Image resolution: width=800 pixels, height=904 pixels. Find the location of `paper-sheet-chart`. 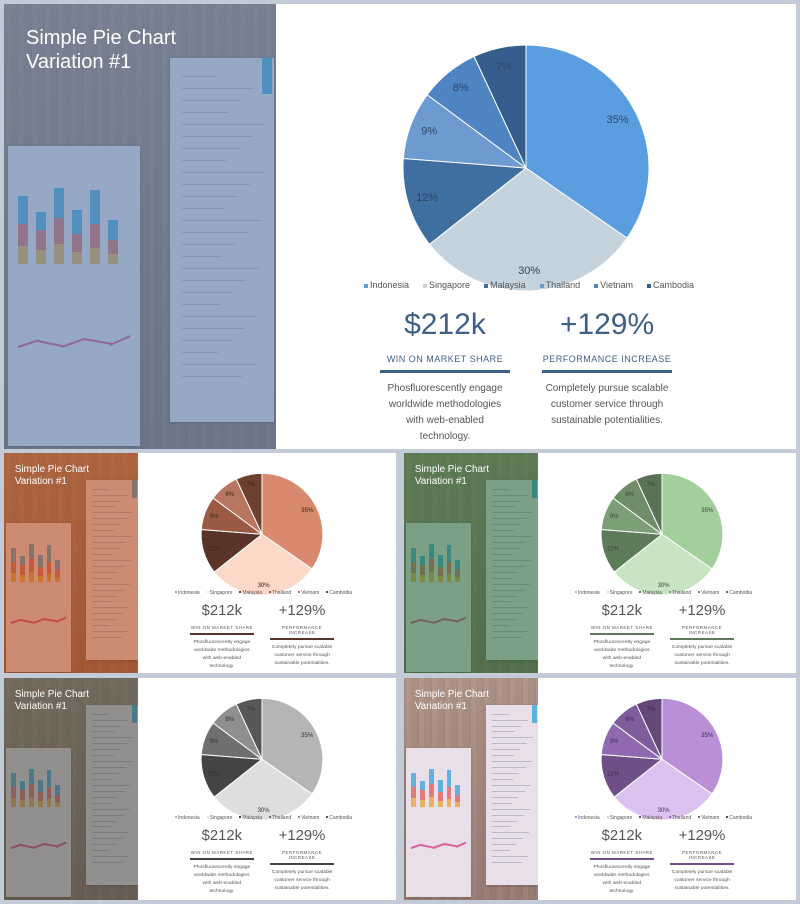

paper-sheet-chart is located at coordinates (438, 822).